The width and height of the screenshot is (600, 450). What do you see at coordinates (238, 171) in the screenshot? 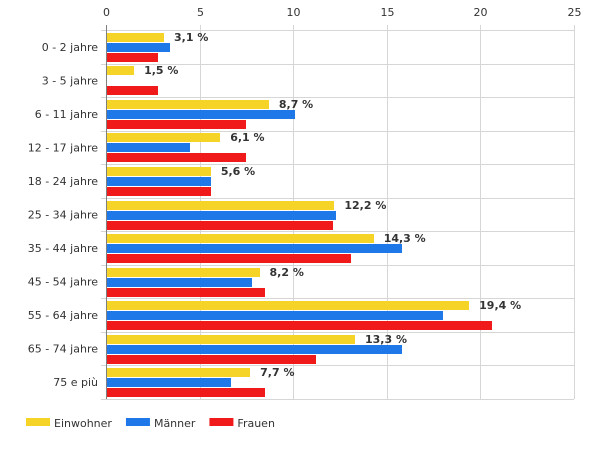
I see `data-label: 5,6 %` at bounding box center [238, 171].